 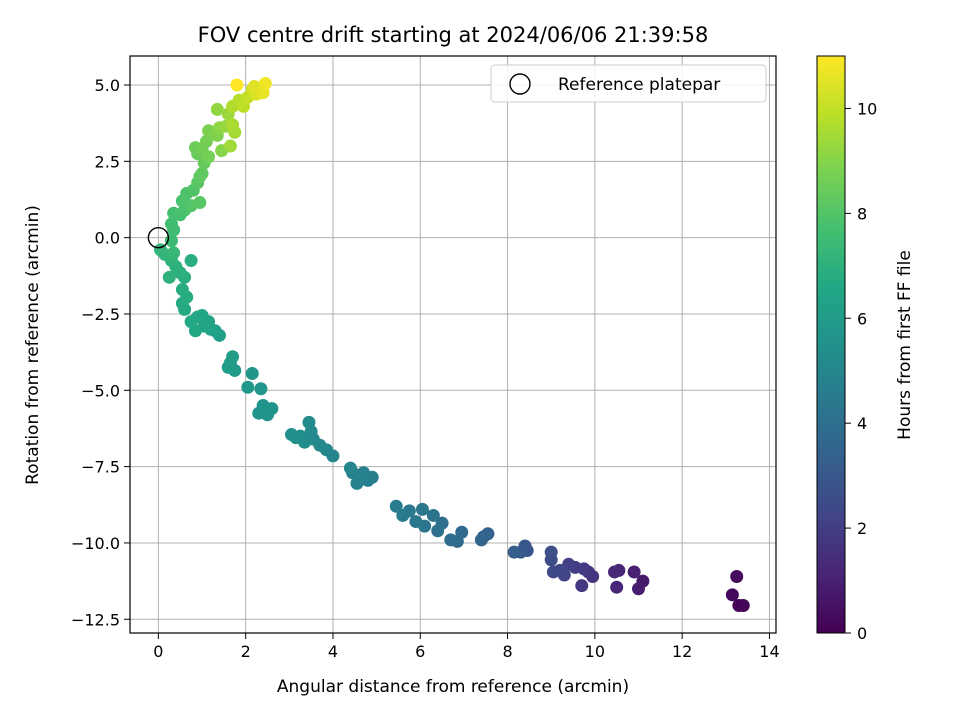 I want to click on y-tick-label: 0.0, so click(x=107, y=238).